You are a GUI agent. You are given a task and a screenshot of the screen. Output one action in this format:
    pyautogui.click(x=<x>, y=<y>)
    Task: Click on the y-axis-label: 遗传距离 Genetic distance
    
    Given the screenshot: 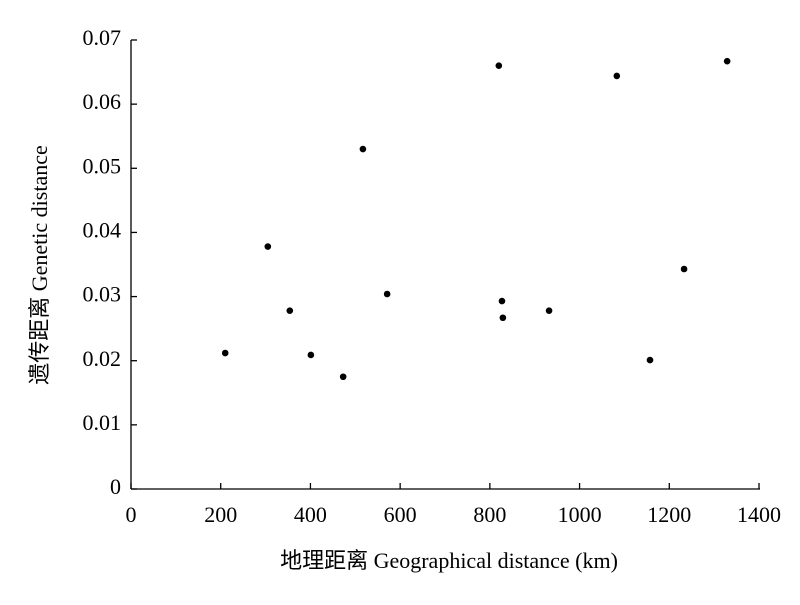 What is the action you would take?
    pyautogui.click(x=39, y=265)
    